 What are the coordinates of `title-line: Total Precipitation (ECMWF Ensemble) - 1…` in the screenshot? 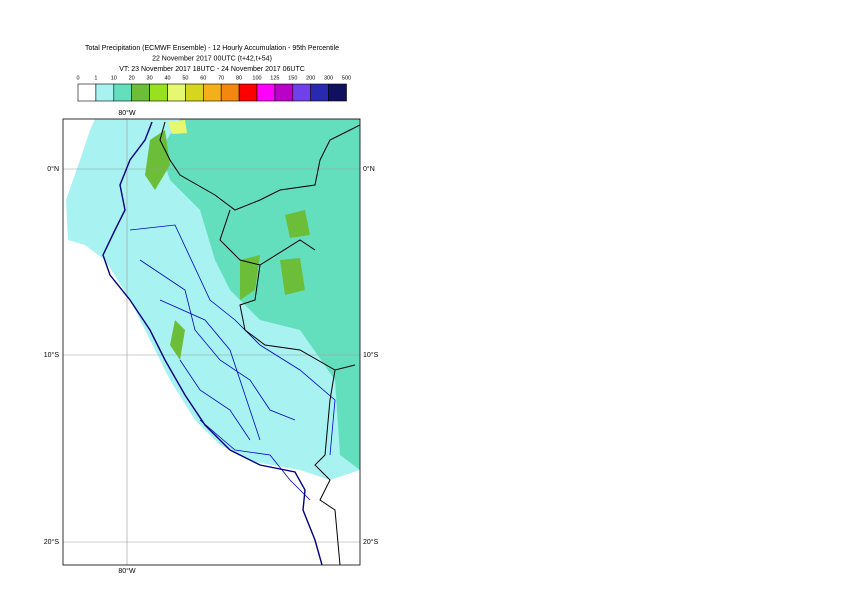 It's located at (212, 48).